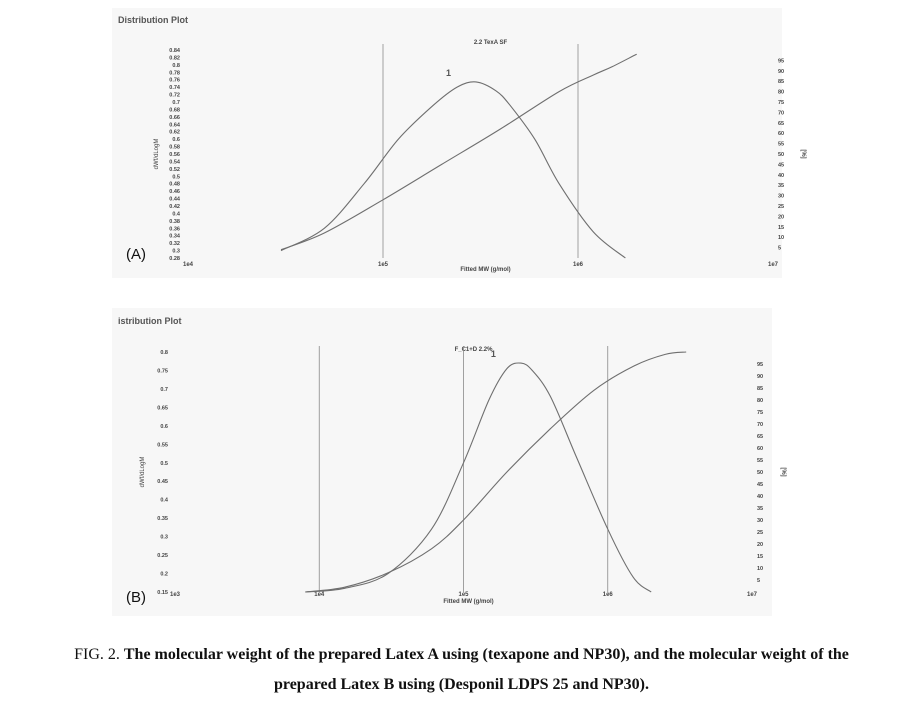 The height and width of the screenshot is (703, 923). Describe the element at coordinates (491, 43) in the screenshot. I see `chart-subtitle: 2.2 TexA SF` at that location.